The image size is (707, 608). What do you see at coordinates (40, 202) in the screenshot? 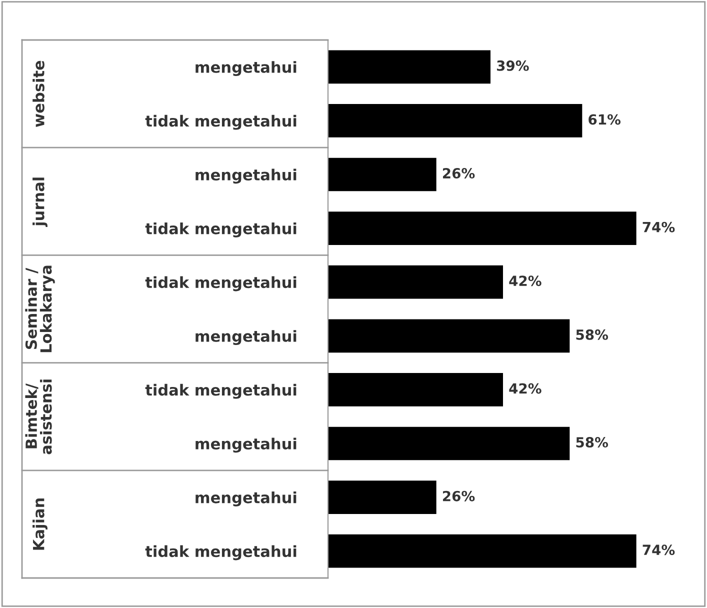
I see `text: jurnal` at bounding box center [40, 202].